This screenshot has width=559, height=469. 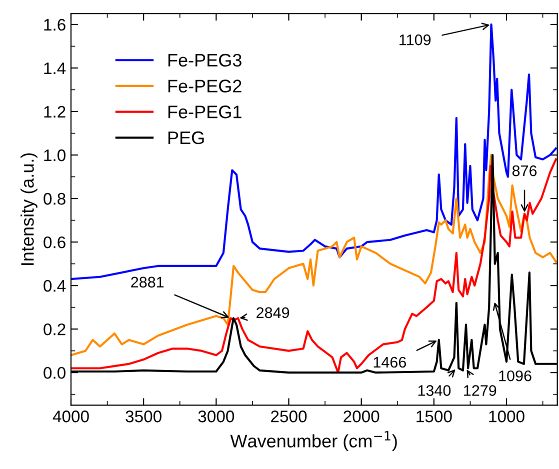 What do you see at coordinates (362, 416) in the screenshot?
I see `x-tick-label: 2000` at bounding box center [362, 416].